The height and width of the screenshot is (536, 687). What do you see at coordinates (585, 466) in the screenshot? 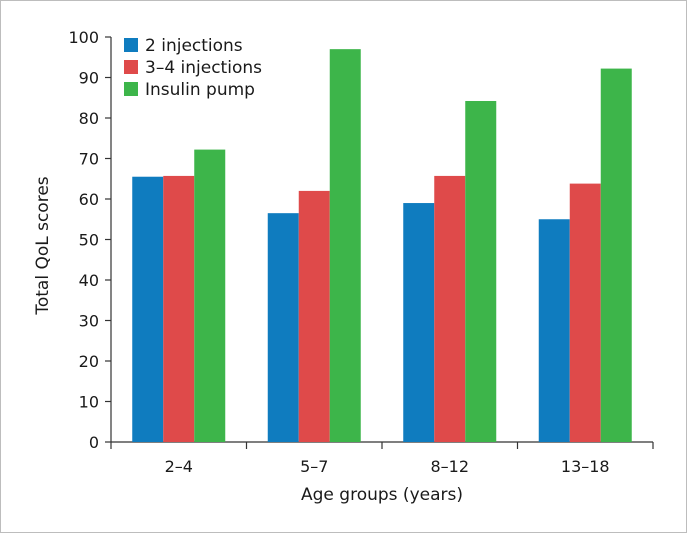
I see `x-tick-label: 13–18` at bounding box center [585, 466].